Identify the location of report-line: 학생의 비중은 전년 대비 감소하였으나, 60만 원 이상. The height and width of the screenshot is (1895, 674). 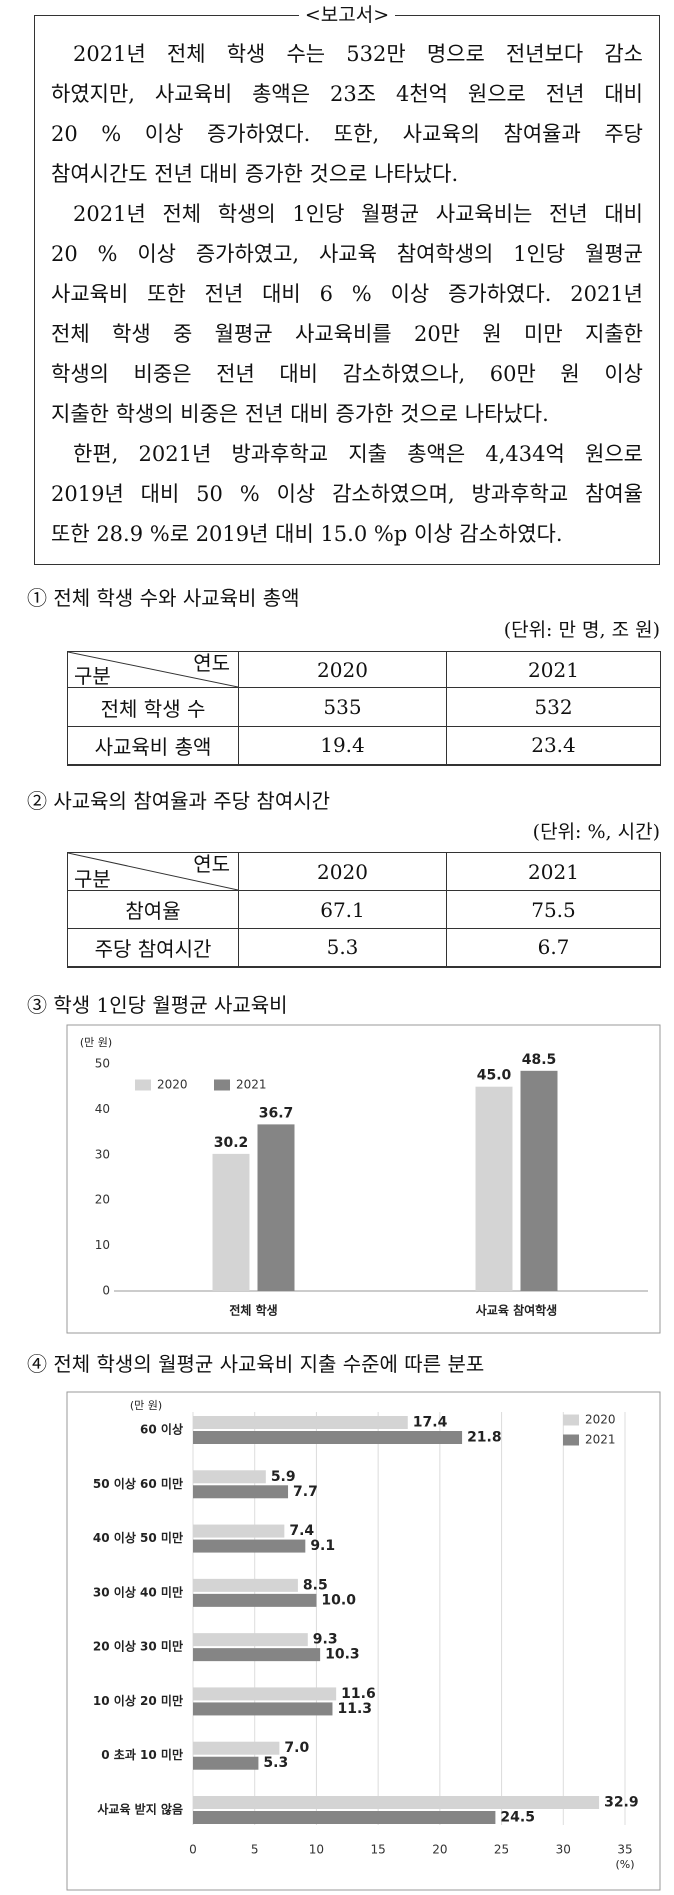
(347, 374).